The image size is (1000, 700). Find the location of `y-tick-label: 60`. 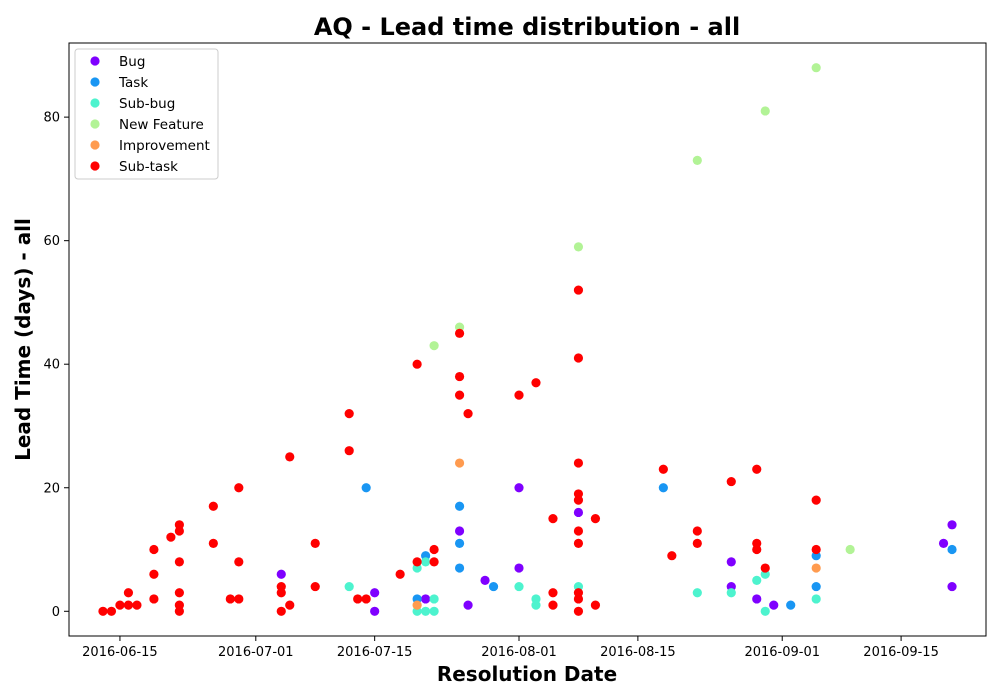

y-tick-label: 60 is located at coordinates (51, 241).